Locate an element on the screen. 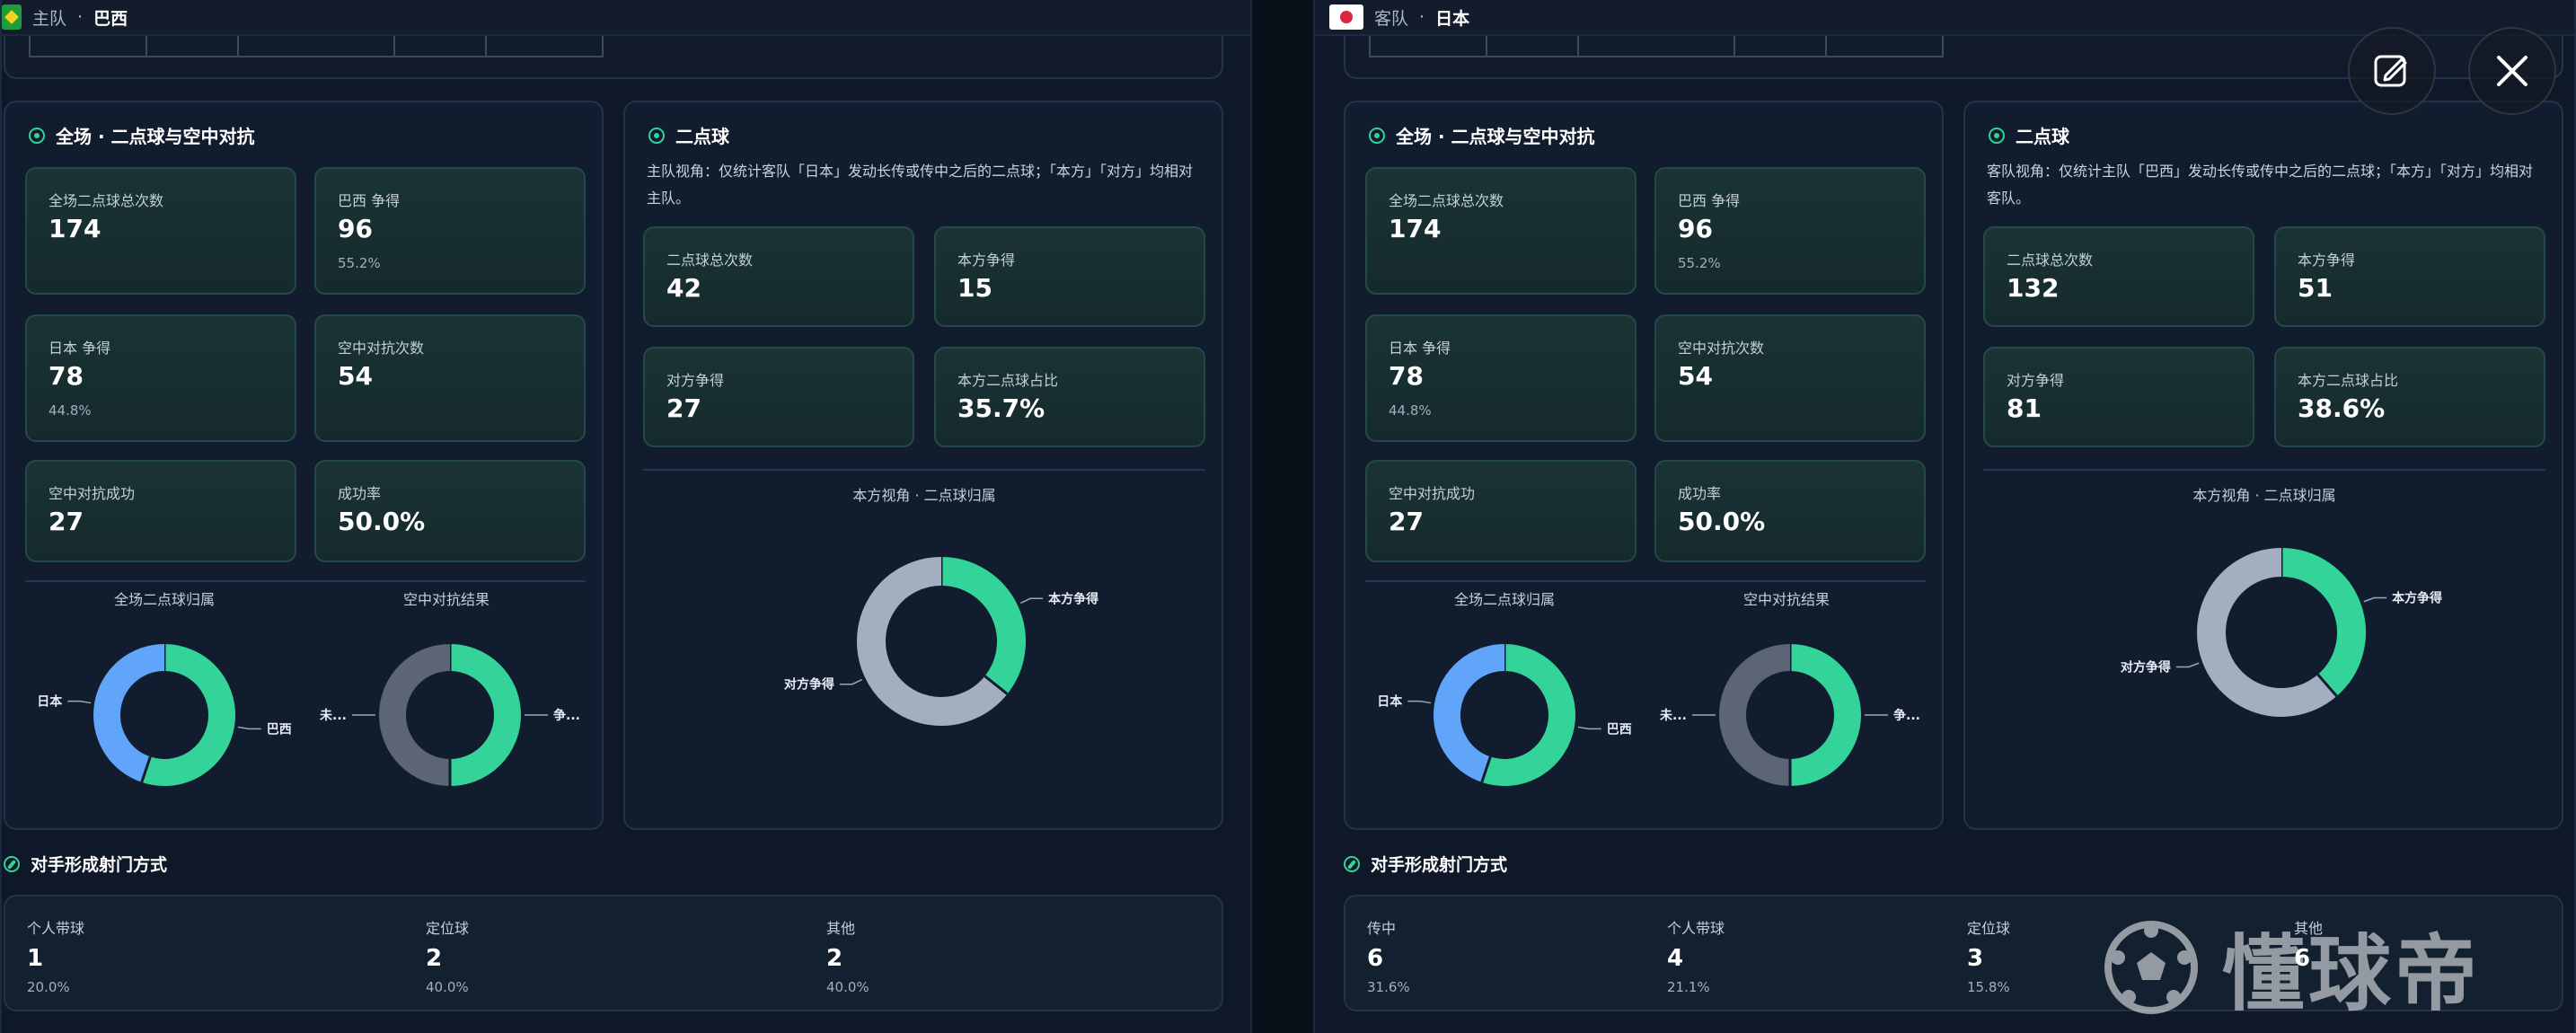 The height and width of the screenshot is (1033, 2576). goal-method-label: 定位球 is located at coordinates (448, 928).